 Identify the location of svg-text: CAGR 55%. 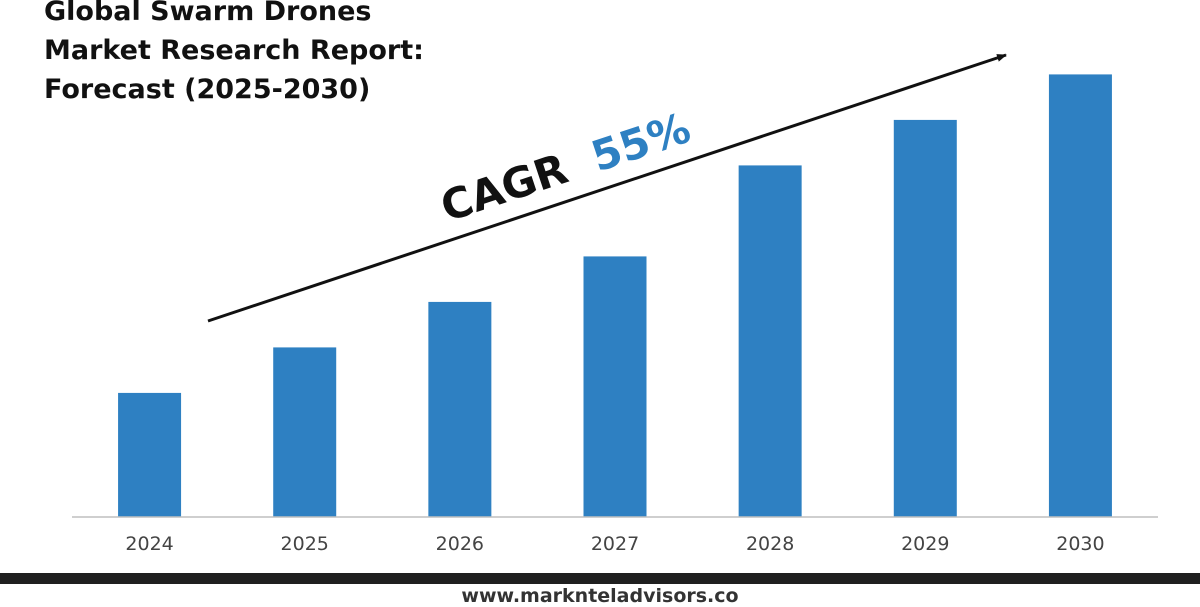
(566, 167).